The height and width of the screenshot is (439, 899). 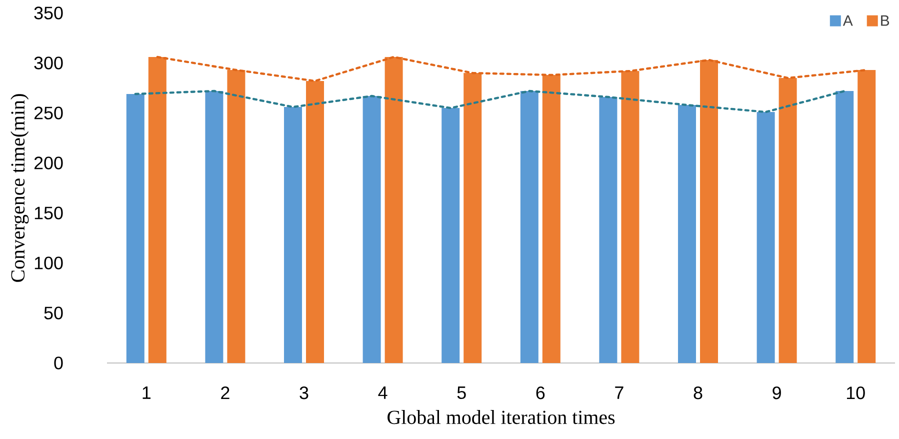 What do you see at coordinates (48, 113) in the screenshot?
I see `y-tick-label: 250` at bounding box center [48, 113].